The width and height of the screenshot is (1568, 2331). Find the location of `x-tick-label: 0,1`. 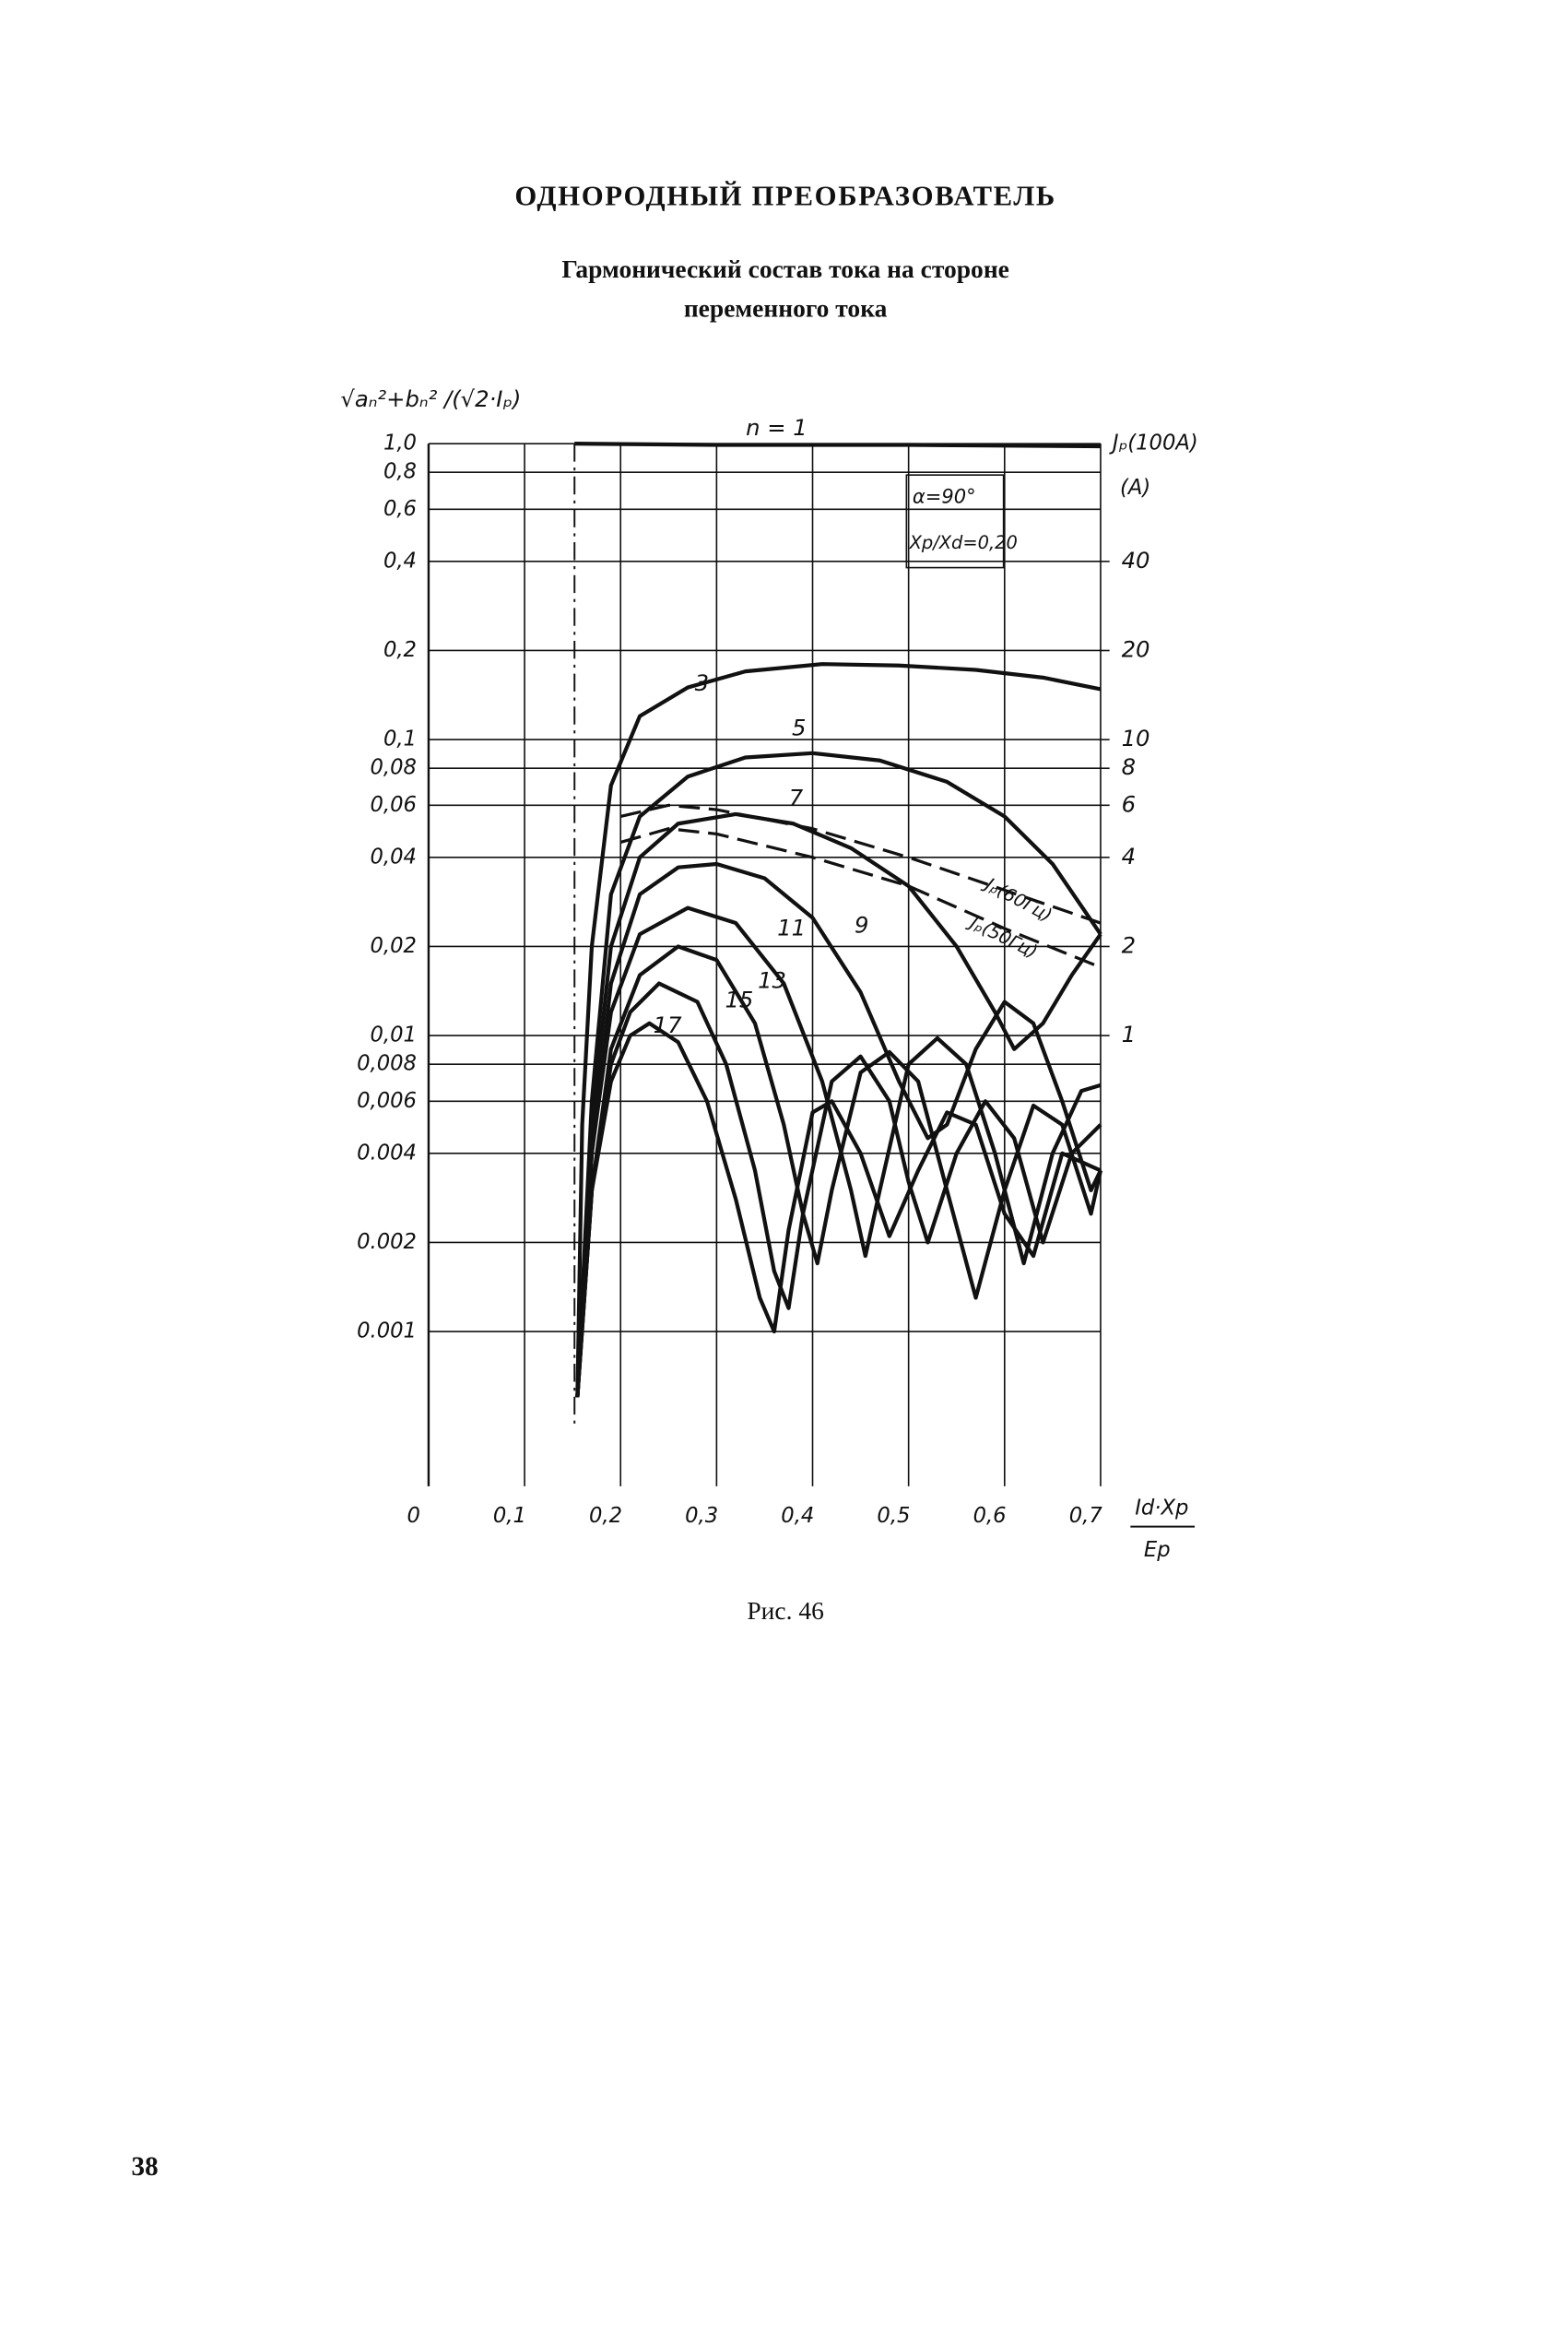

x-tick-label: 0,1 is located at coordinates (510, 1516).